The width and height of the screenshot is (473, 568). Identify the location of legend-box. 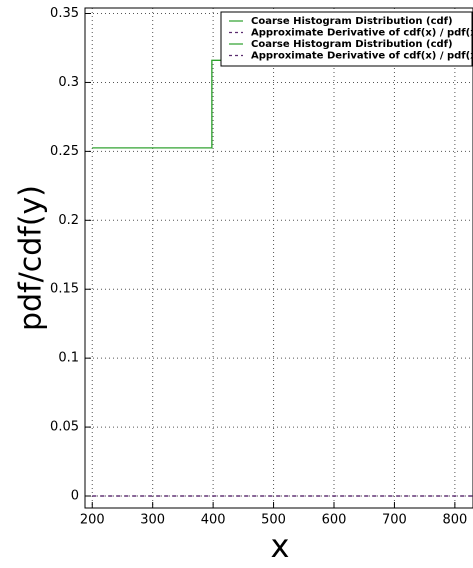
(346, 39).